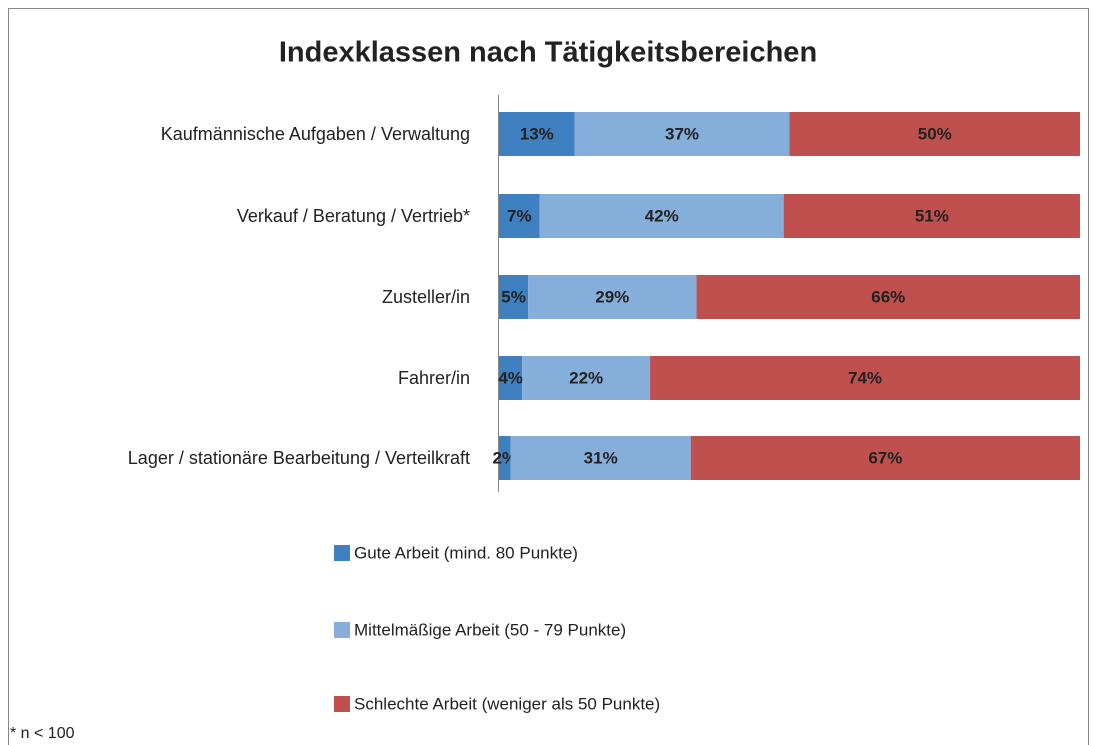  I want to click on data-label: 4%, so click(510, 377).